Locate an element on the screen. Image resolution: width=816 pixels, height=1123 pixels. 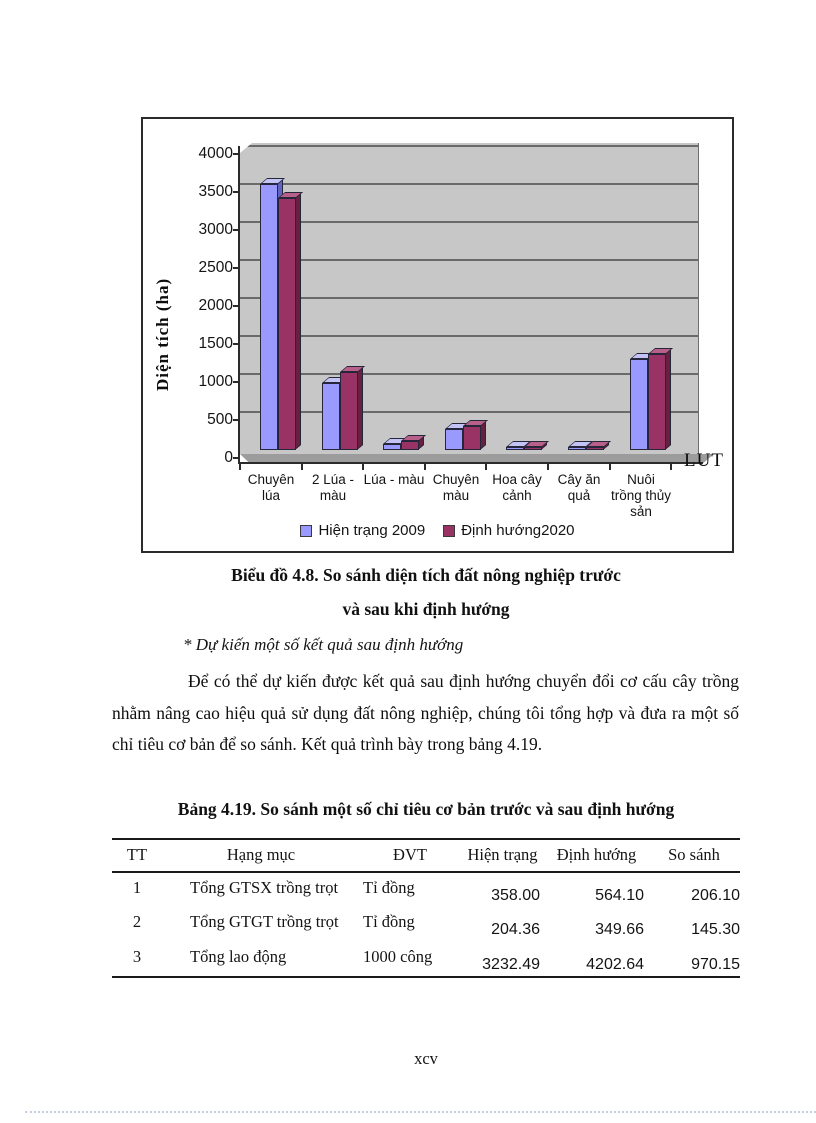
table-text-cell: 2 is located at coordinates (137, 921).